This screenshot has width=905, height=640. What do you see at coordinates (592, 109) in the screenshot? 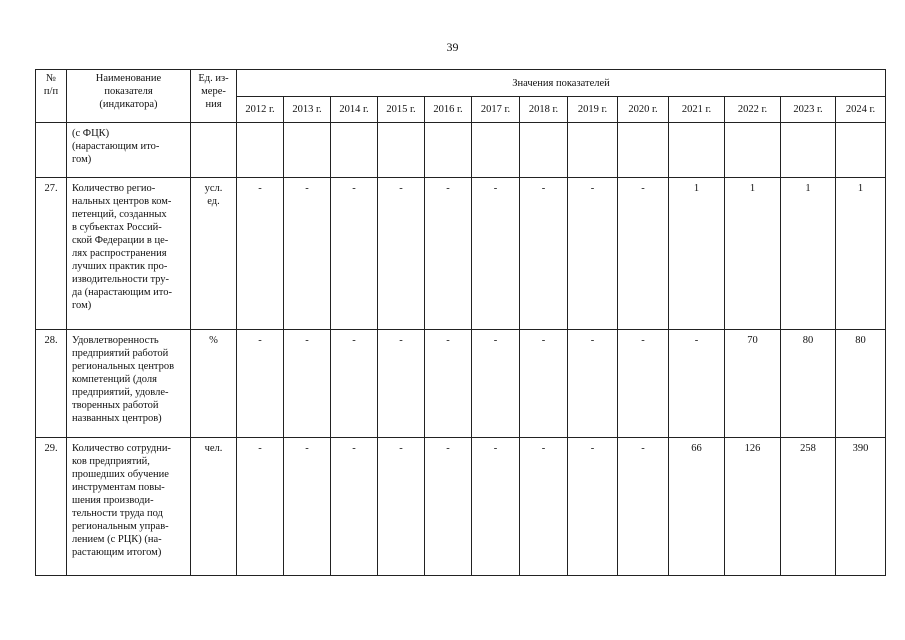
I see `header-year: 2019 г.` at bounding box center [592, 109].